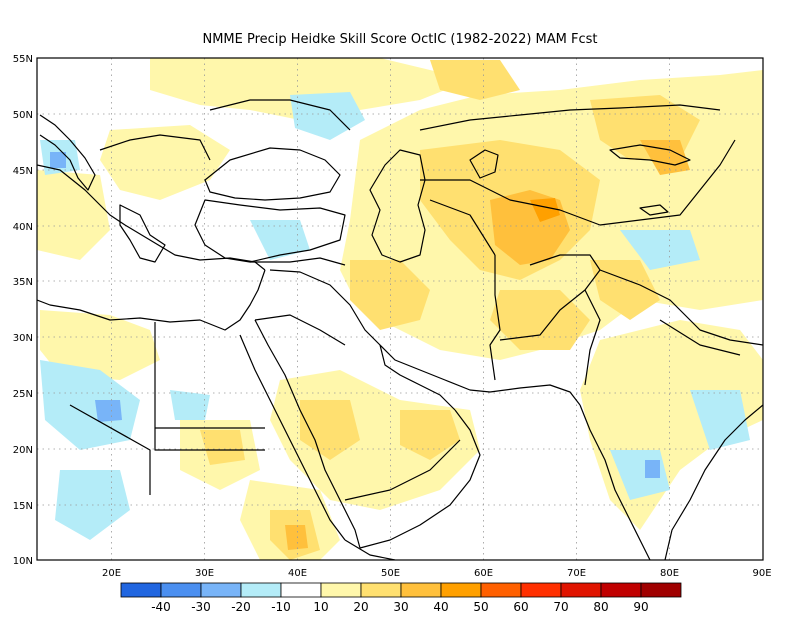 The width and height of the screenshot is (800, 618). Describe the element at coordinates (484, 164) in the screenshot. I see `coast-aral` at that location.